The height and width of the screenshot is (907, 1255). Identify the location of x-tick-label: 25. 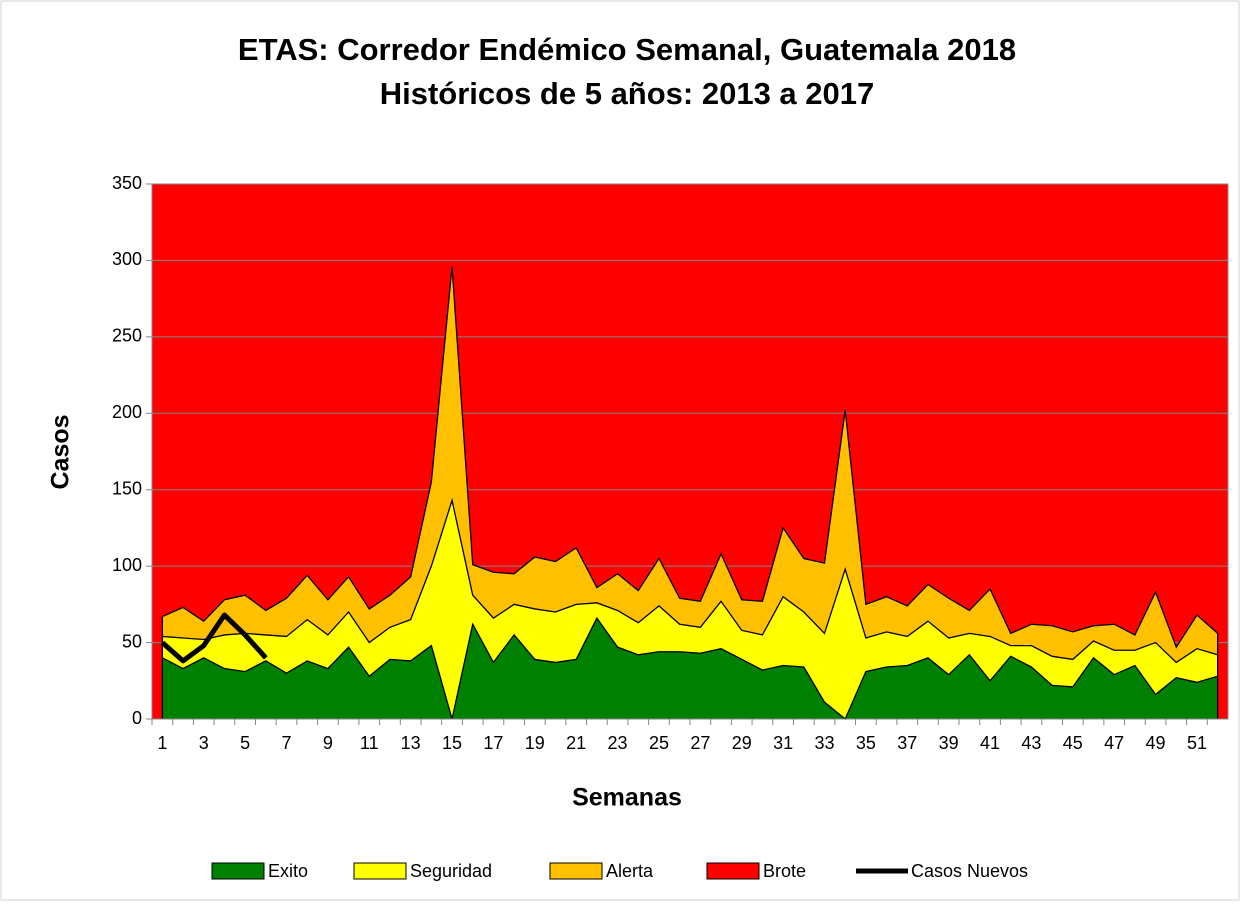
(659, 743).